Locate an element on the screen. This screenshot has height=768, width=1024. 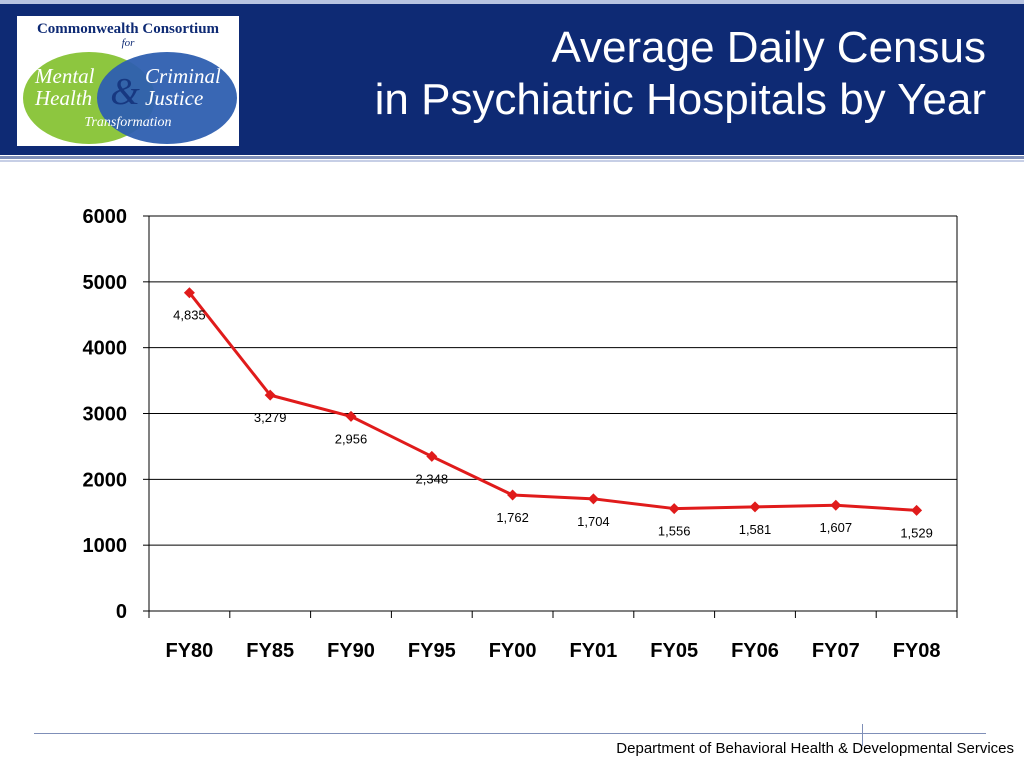
y-tick-label: 0 is located at coordinates (121, 612).